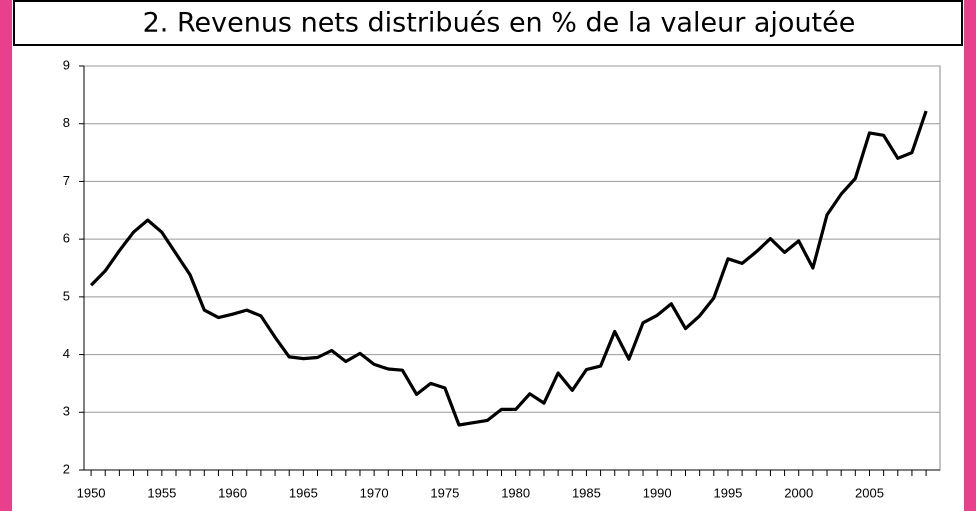 The image size is (976, 511). What do you see at coordinates (232, 492) in the screenshot?
I see `x-tick-label: 1960` at bounding box center [232, 492].